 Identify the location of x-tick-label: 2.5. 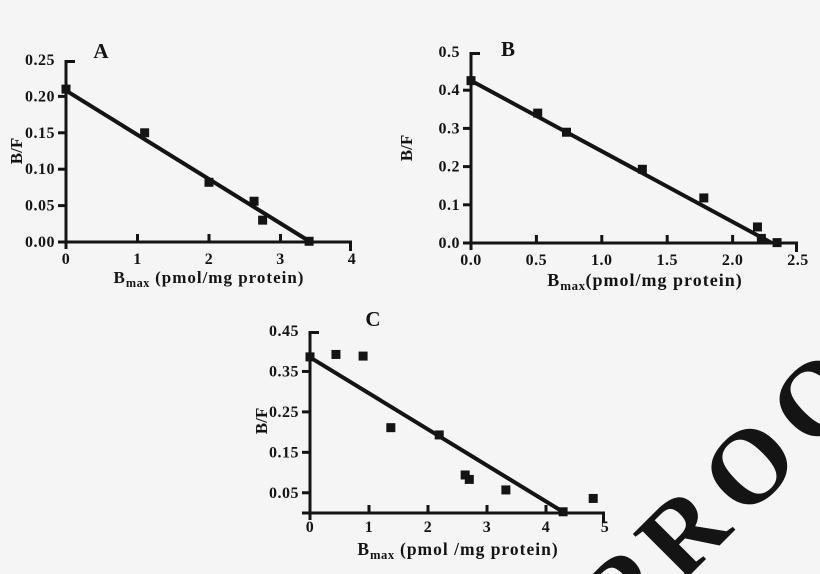
(798, 260).